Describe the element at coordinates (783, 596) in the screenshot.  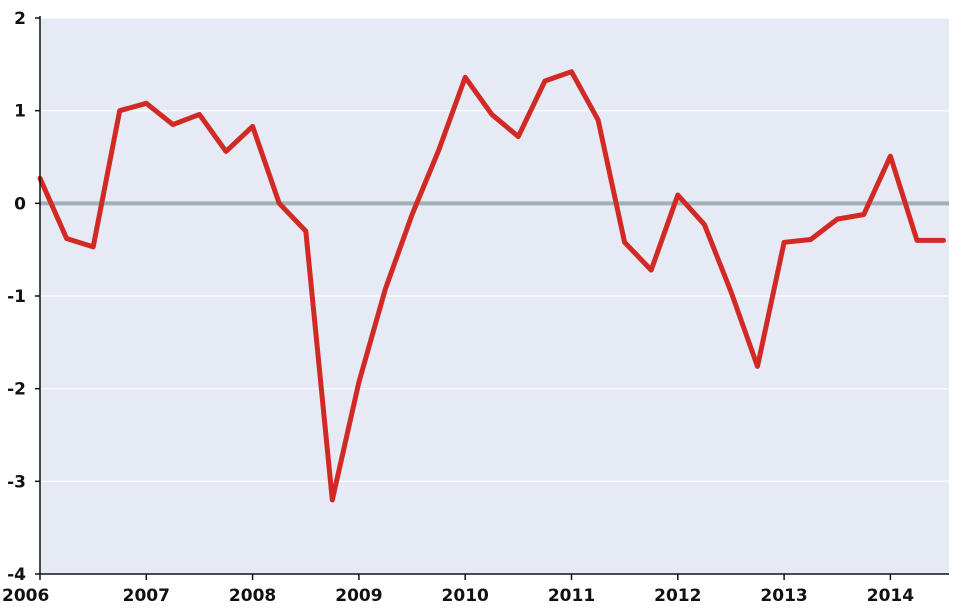
I see `x-tick-label: 2013` at that location.